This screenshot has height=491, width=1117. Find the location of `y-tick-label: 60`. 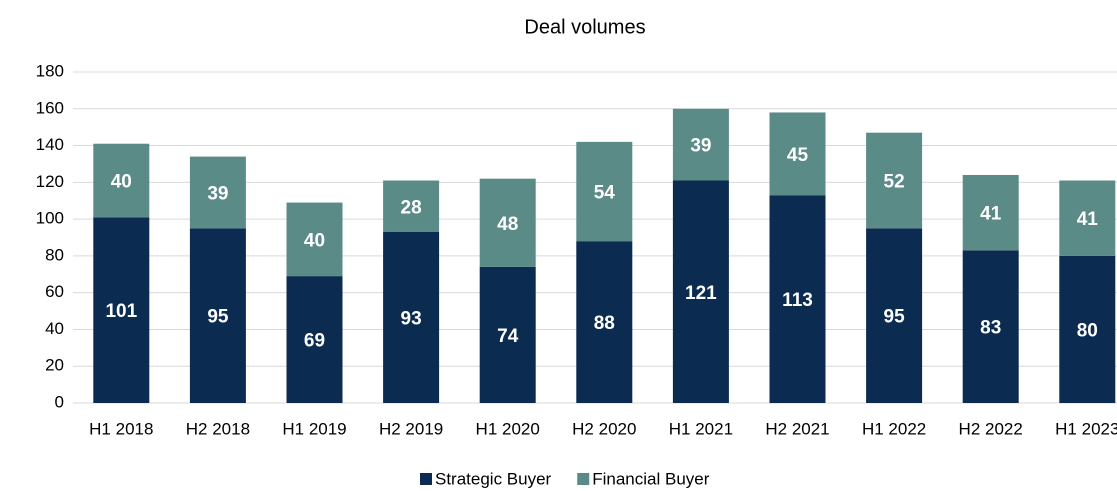

y-tick-label: 60 is located at coordinates (54, 291).